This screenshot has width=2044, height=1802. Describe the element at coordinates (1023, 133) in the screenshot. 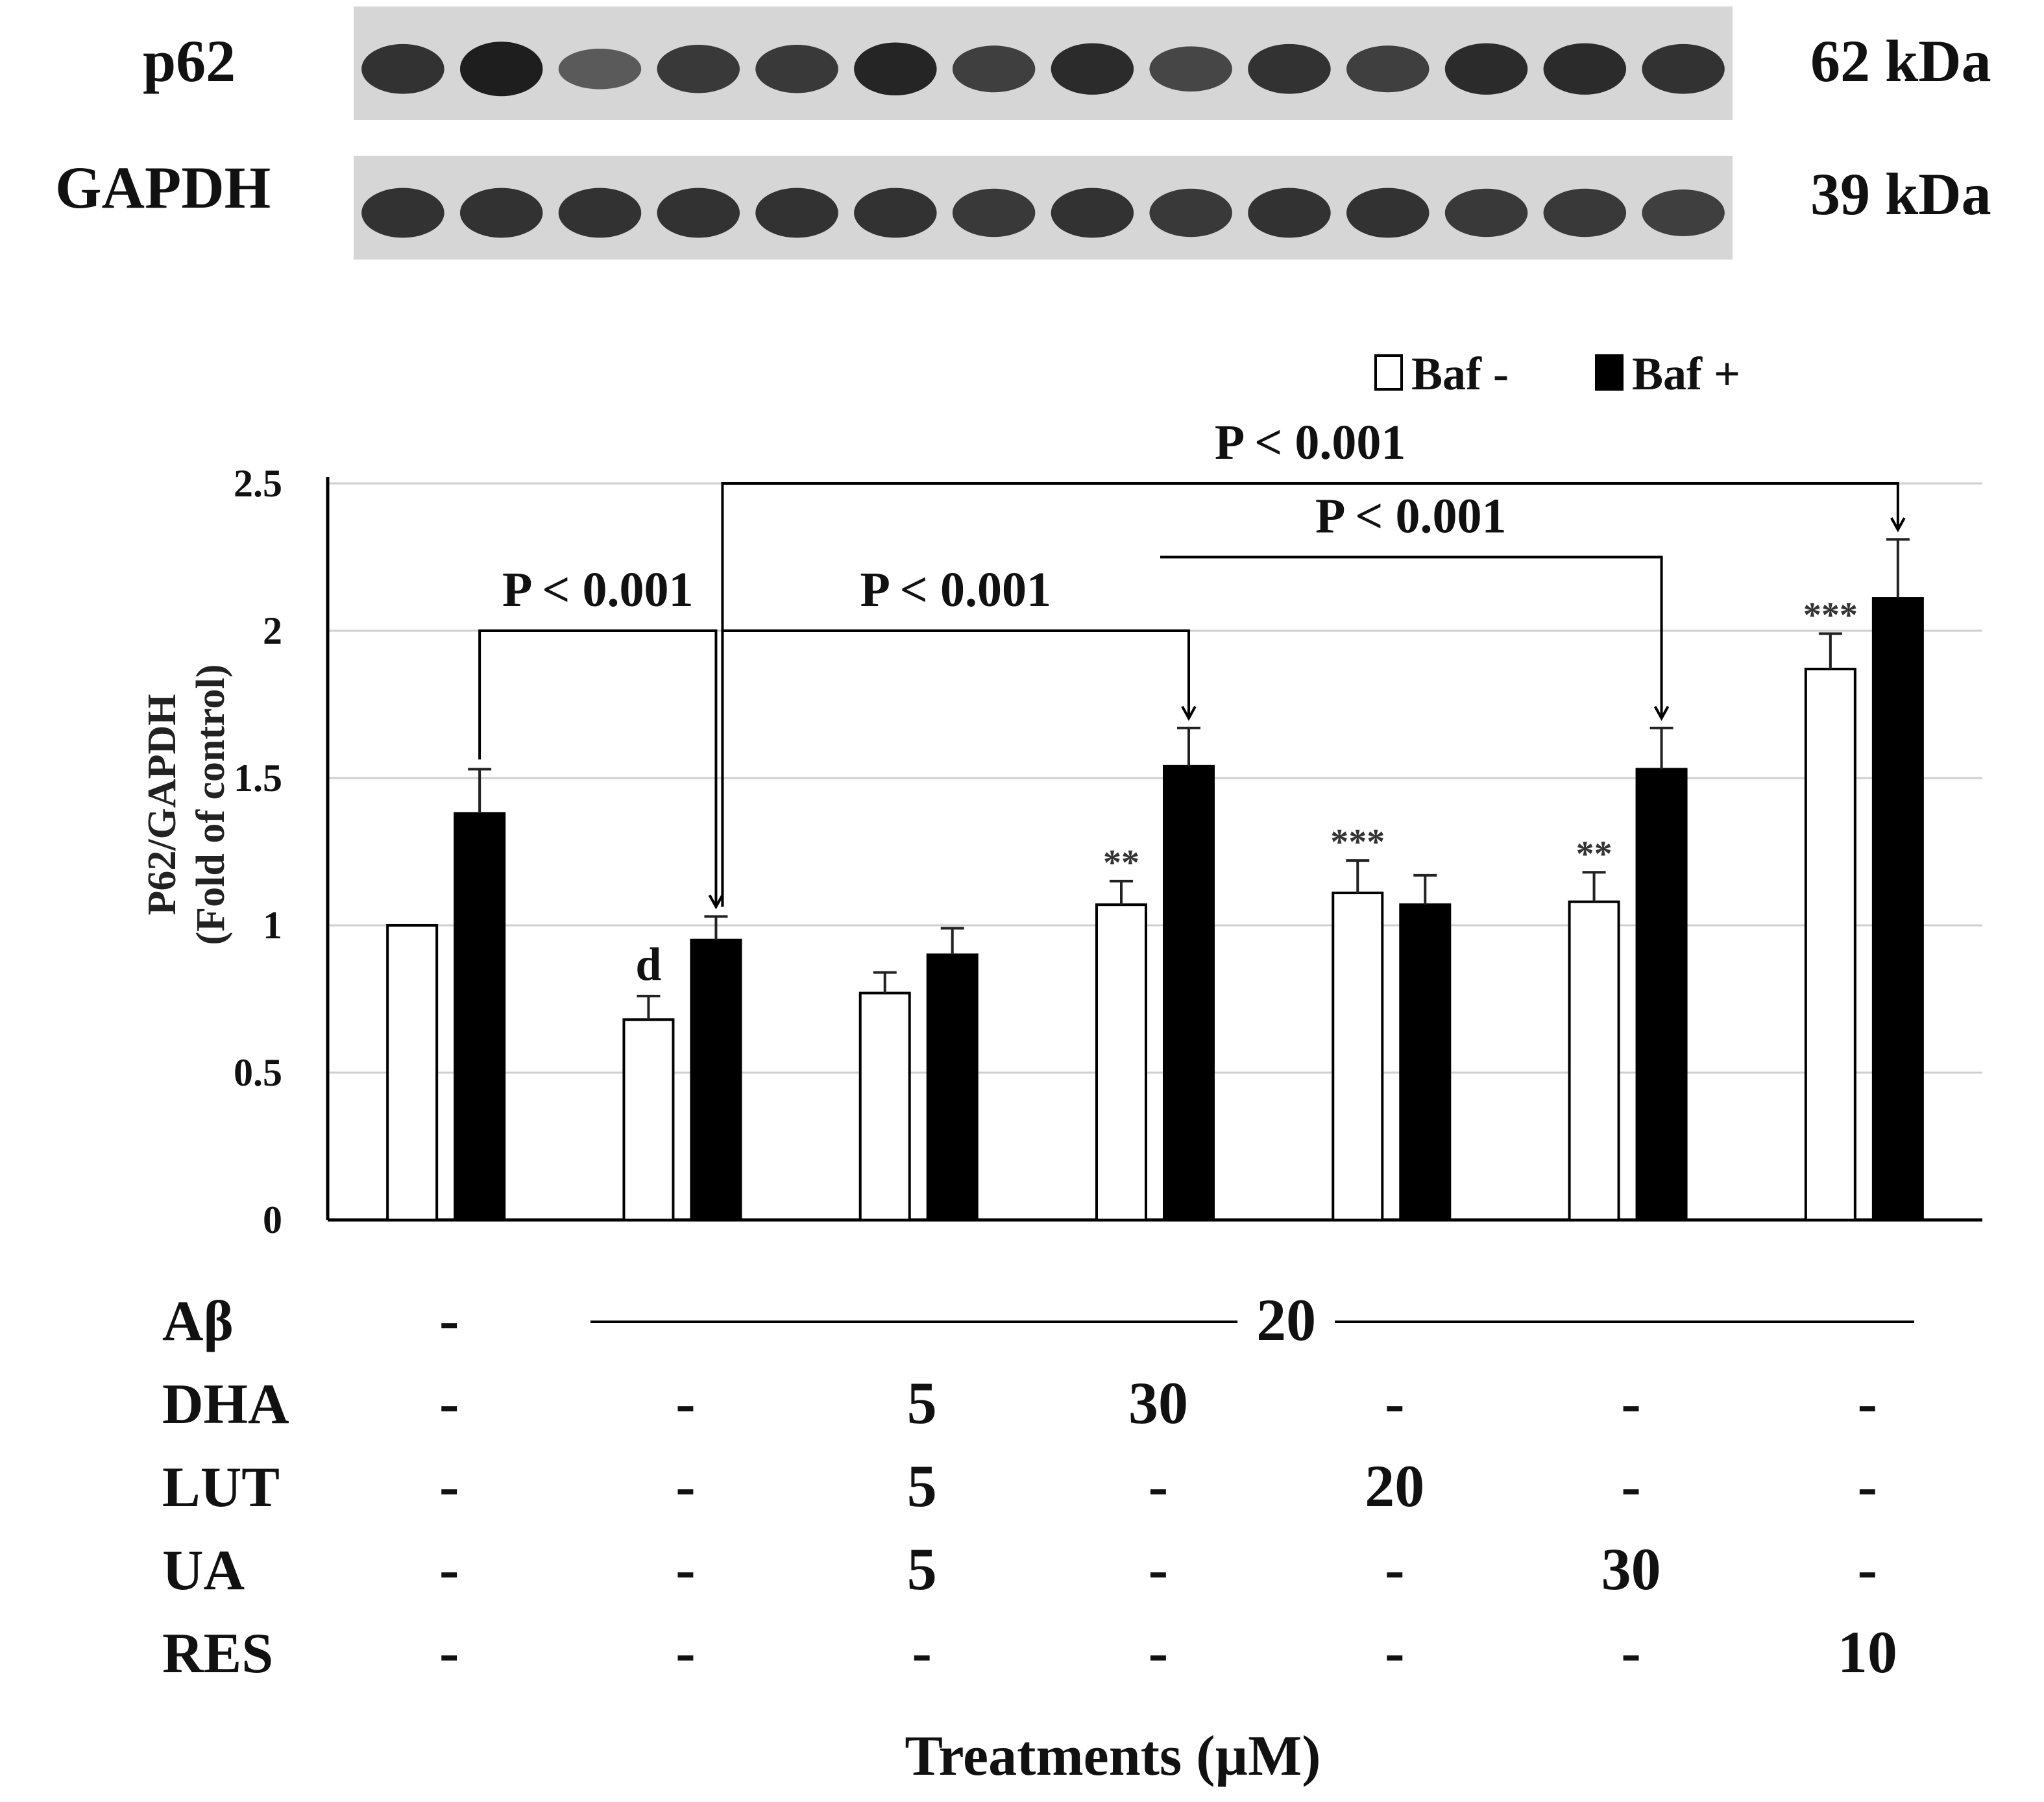

I see `western-blot: p62 62 kDa GAPDH 39 kDa` at that location.